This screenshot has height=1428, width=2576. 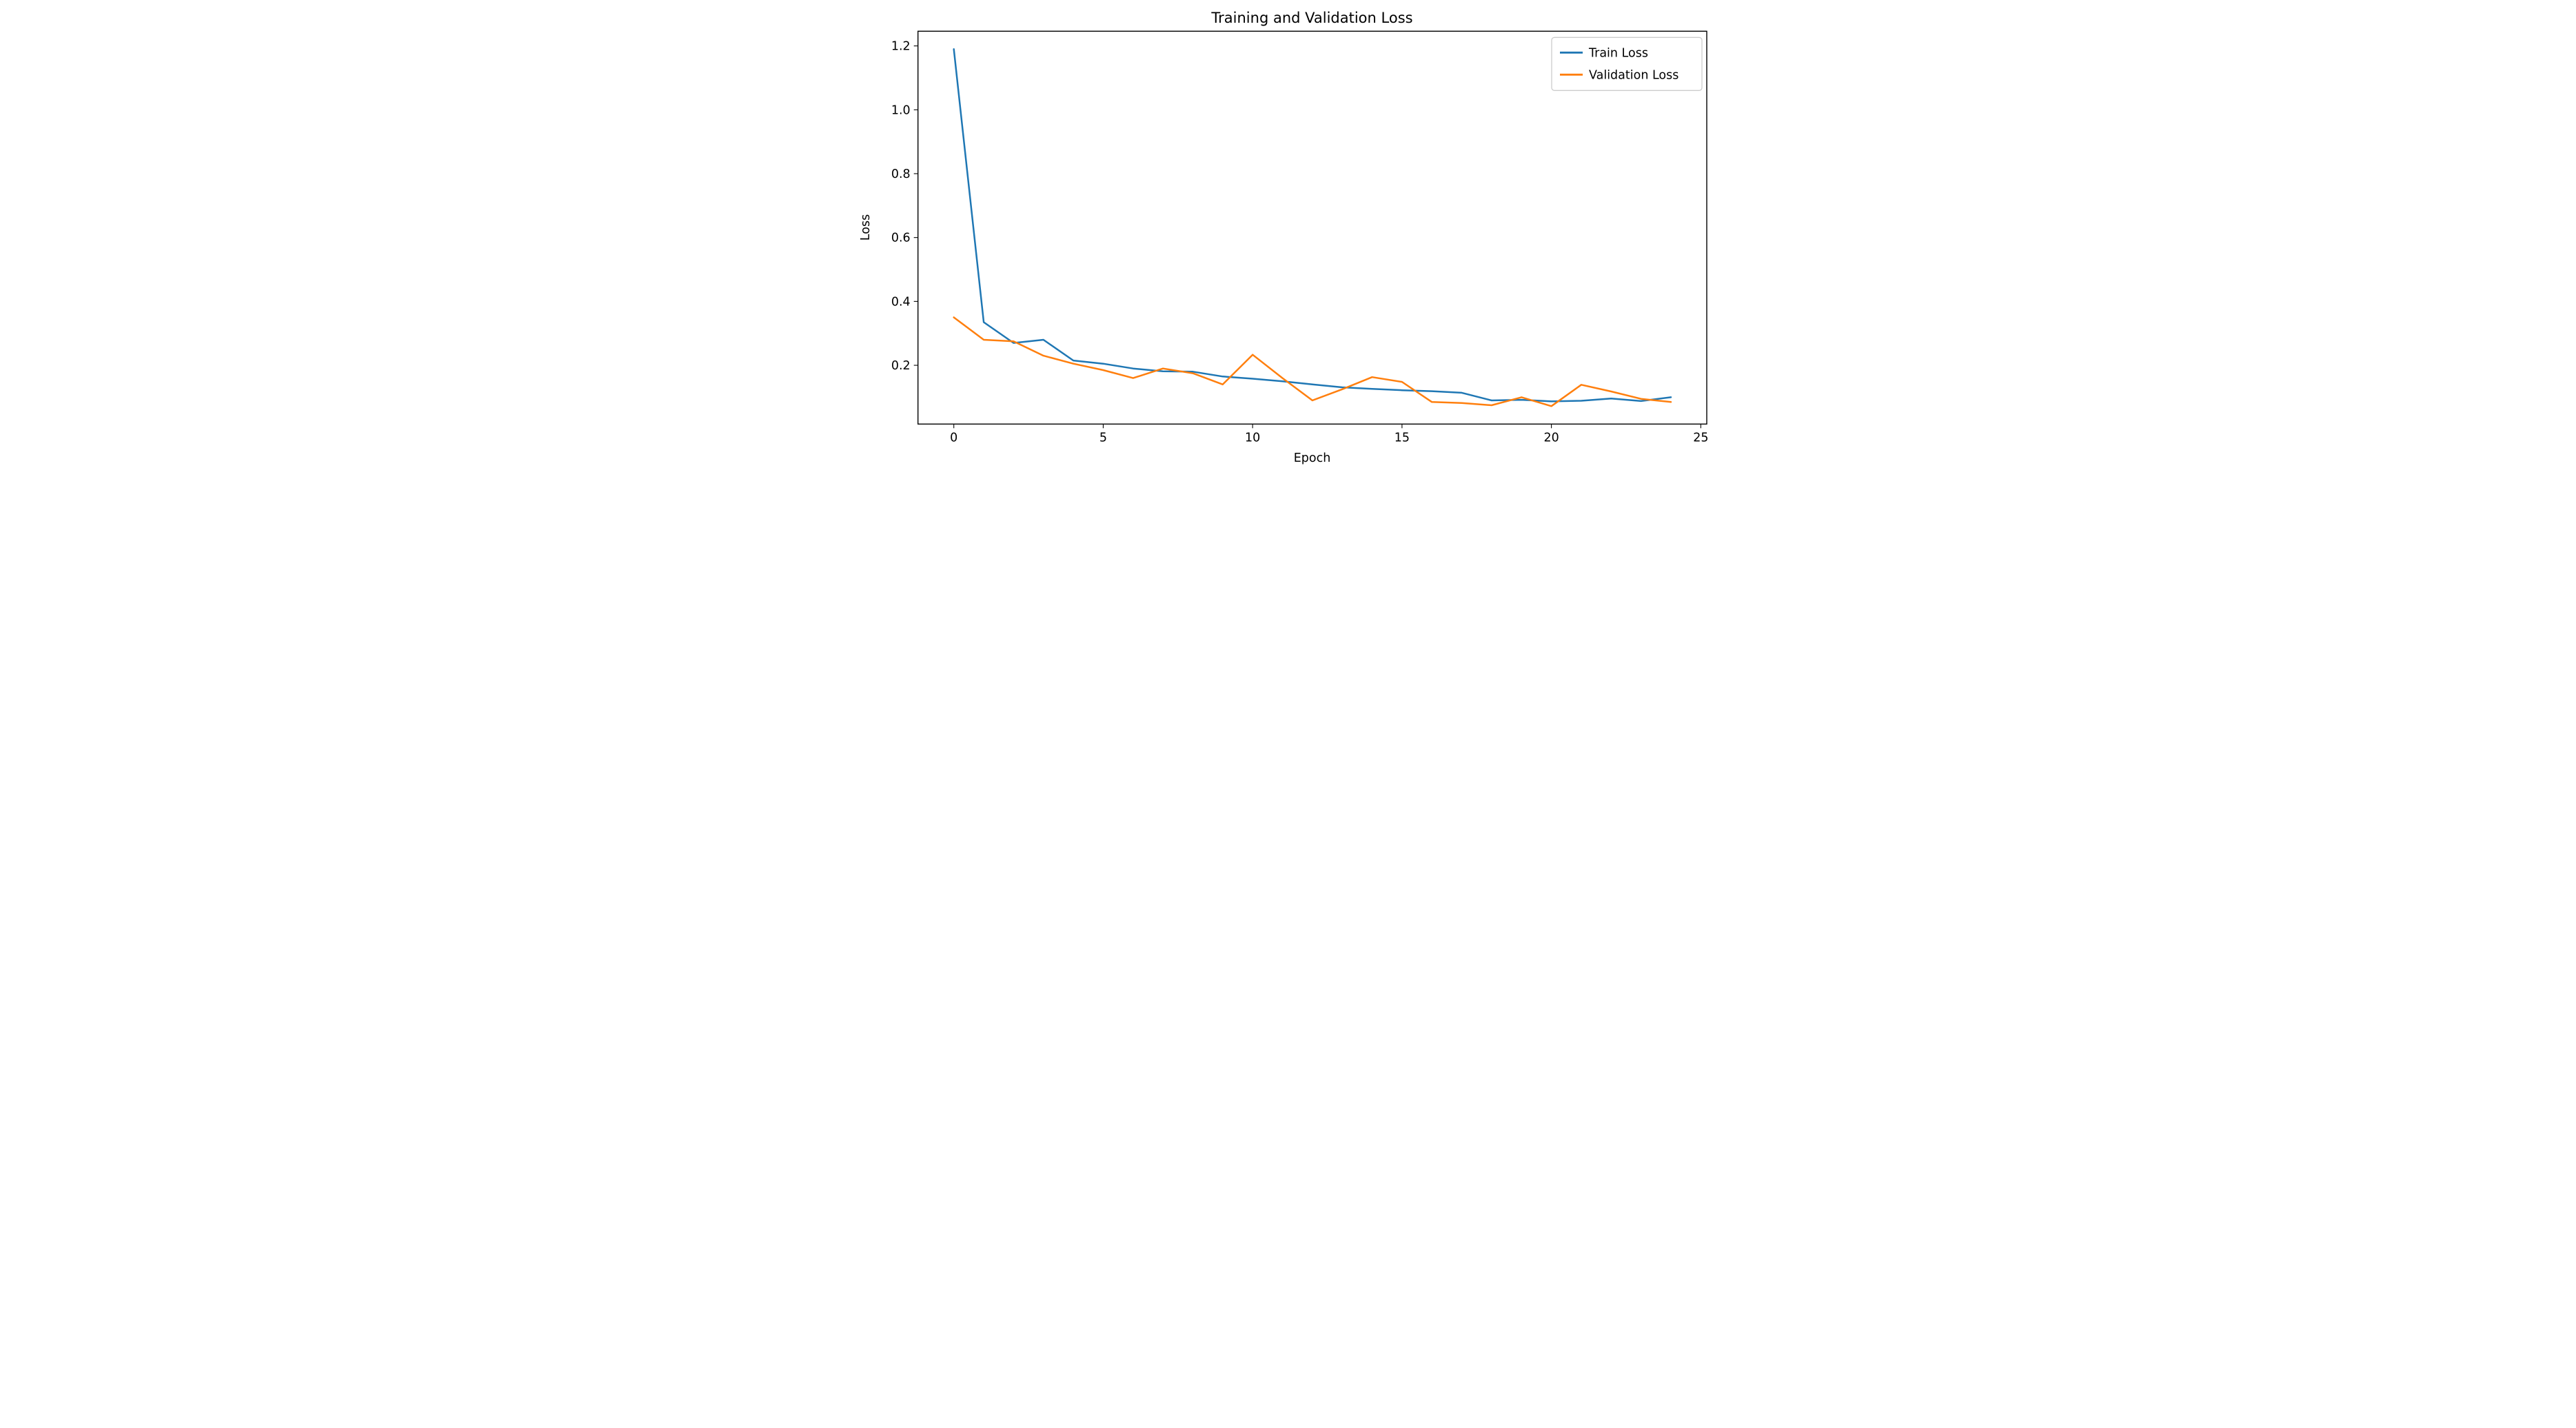 I want to click on x-tick-label: 25, so click(x=1700, y=438).